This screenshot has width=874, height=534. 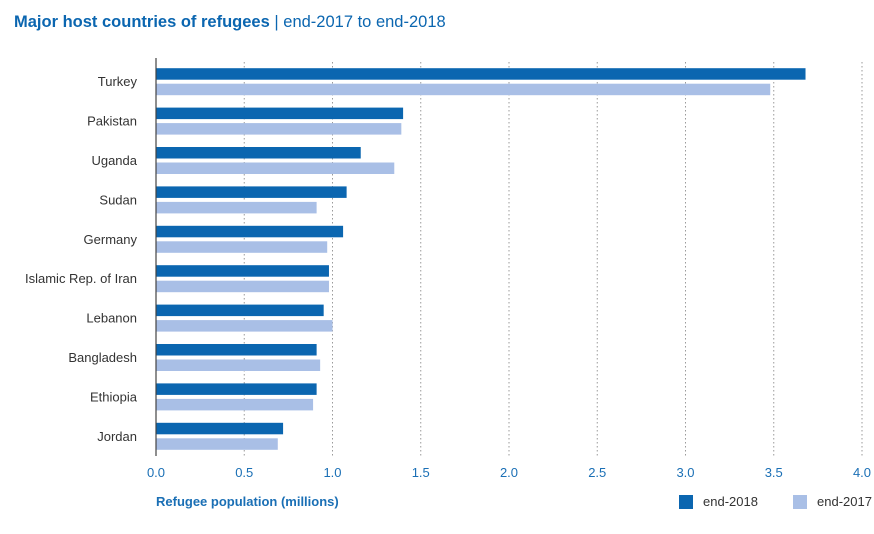 What do you see at coordinates (117, 436) in the screenshot?
I see `category-label: Jordan` at bounding box center [117, 436].